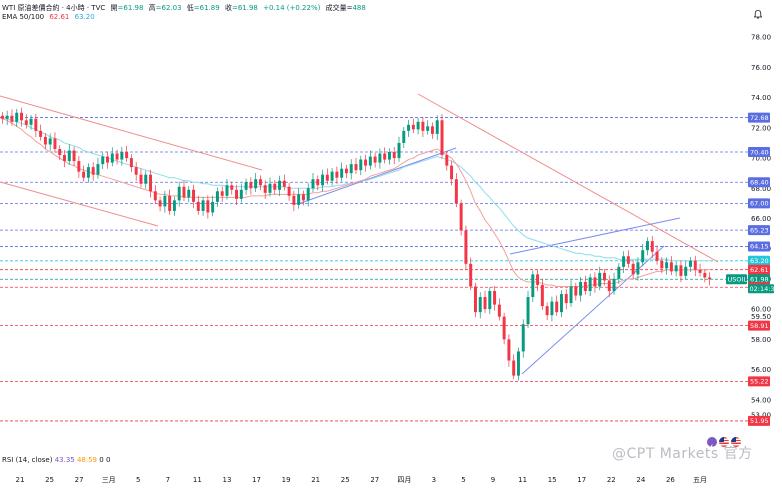 This screenshot has height=488, width=782. What do you see at coordinates (20, 480) in the screenshot?
I see `x-tick-label: 21` at bounding box center [20, 480].